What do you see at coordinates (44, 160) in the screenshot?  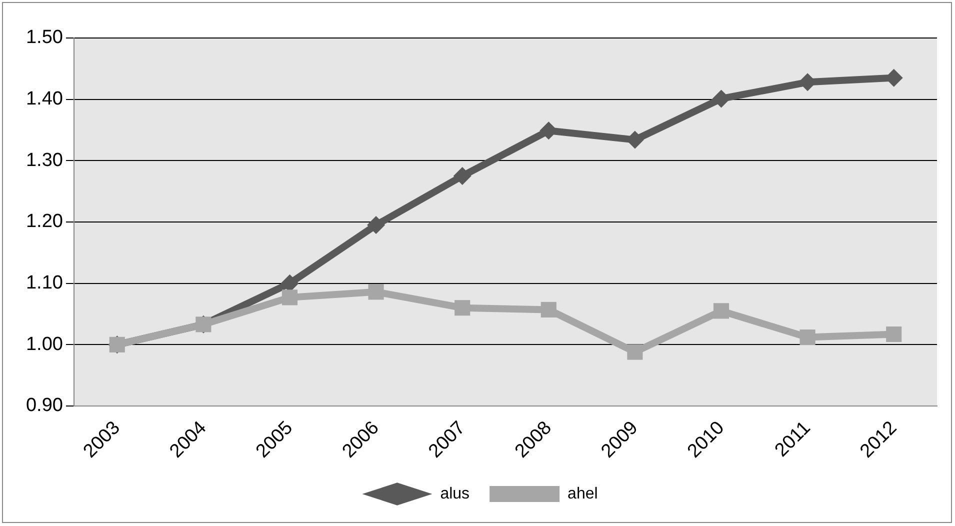 I see `y-tick-label: 1.30` at bounding box center [44, 160].